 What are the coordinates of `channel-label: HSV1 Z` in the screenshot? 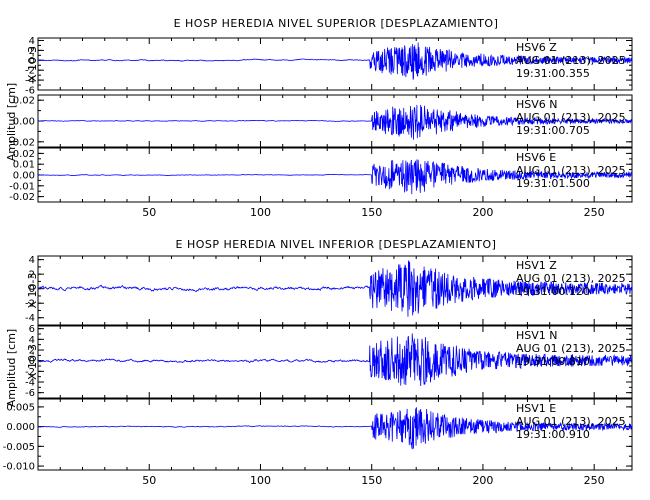 It's located at (536, 265).